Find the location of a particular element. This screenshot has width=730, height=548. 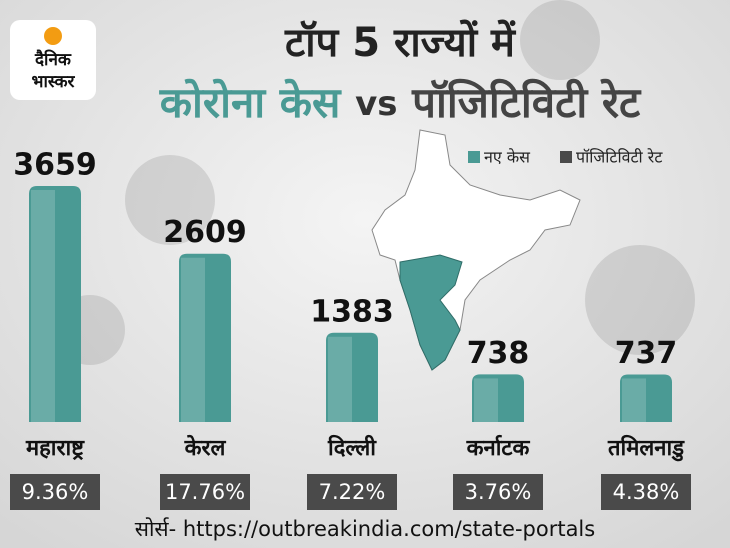

subtitle-part: कोरोना केस is located at coordinates (250, 102).